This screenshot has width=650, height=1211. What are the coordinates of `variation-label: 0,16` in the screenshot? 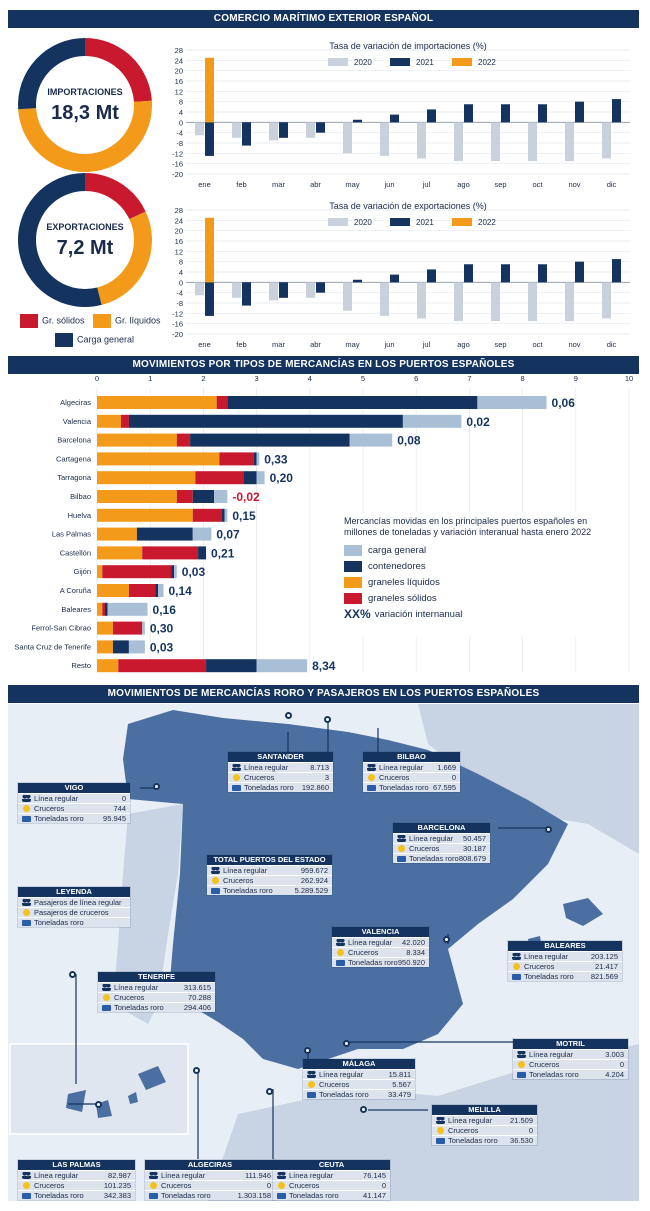 It's located at (165, 610).